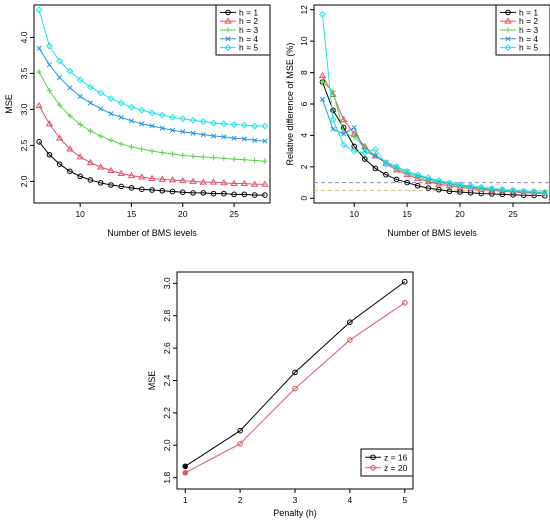 This screenshot has width=550, height=520. What do you see at coordinates (350, 500) in the screenshot?
I see `x-tick-label: 4` at bounding box center [350, 500].